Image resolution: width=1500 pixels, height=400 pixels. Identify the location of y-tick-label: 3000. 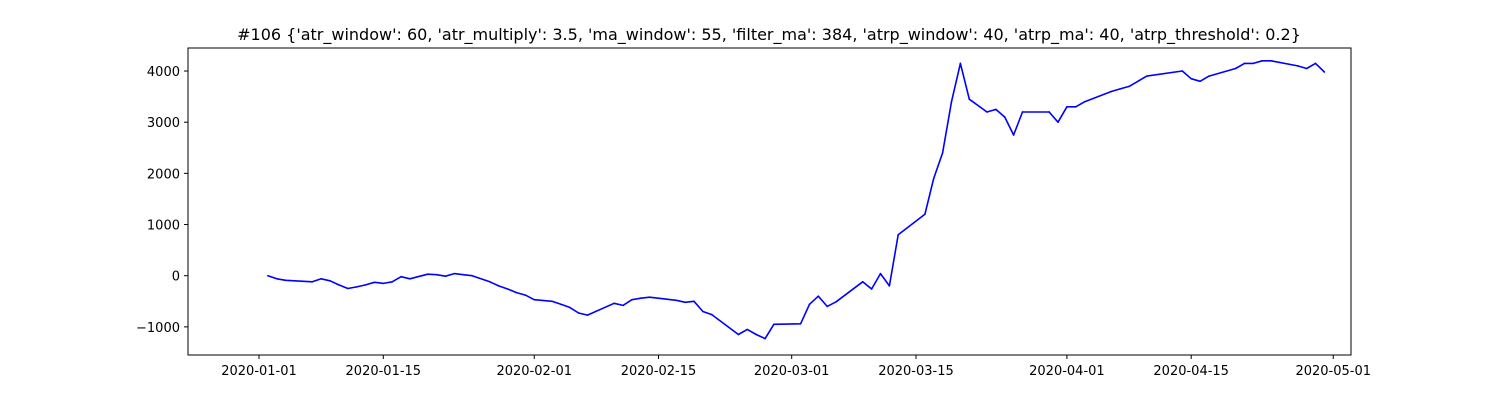
(163, 123).